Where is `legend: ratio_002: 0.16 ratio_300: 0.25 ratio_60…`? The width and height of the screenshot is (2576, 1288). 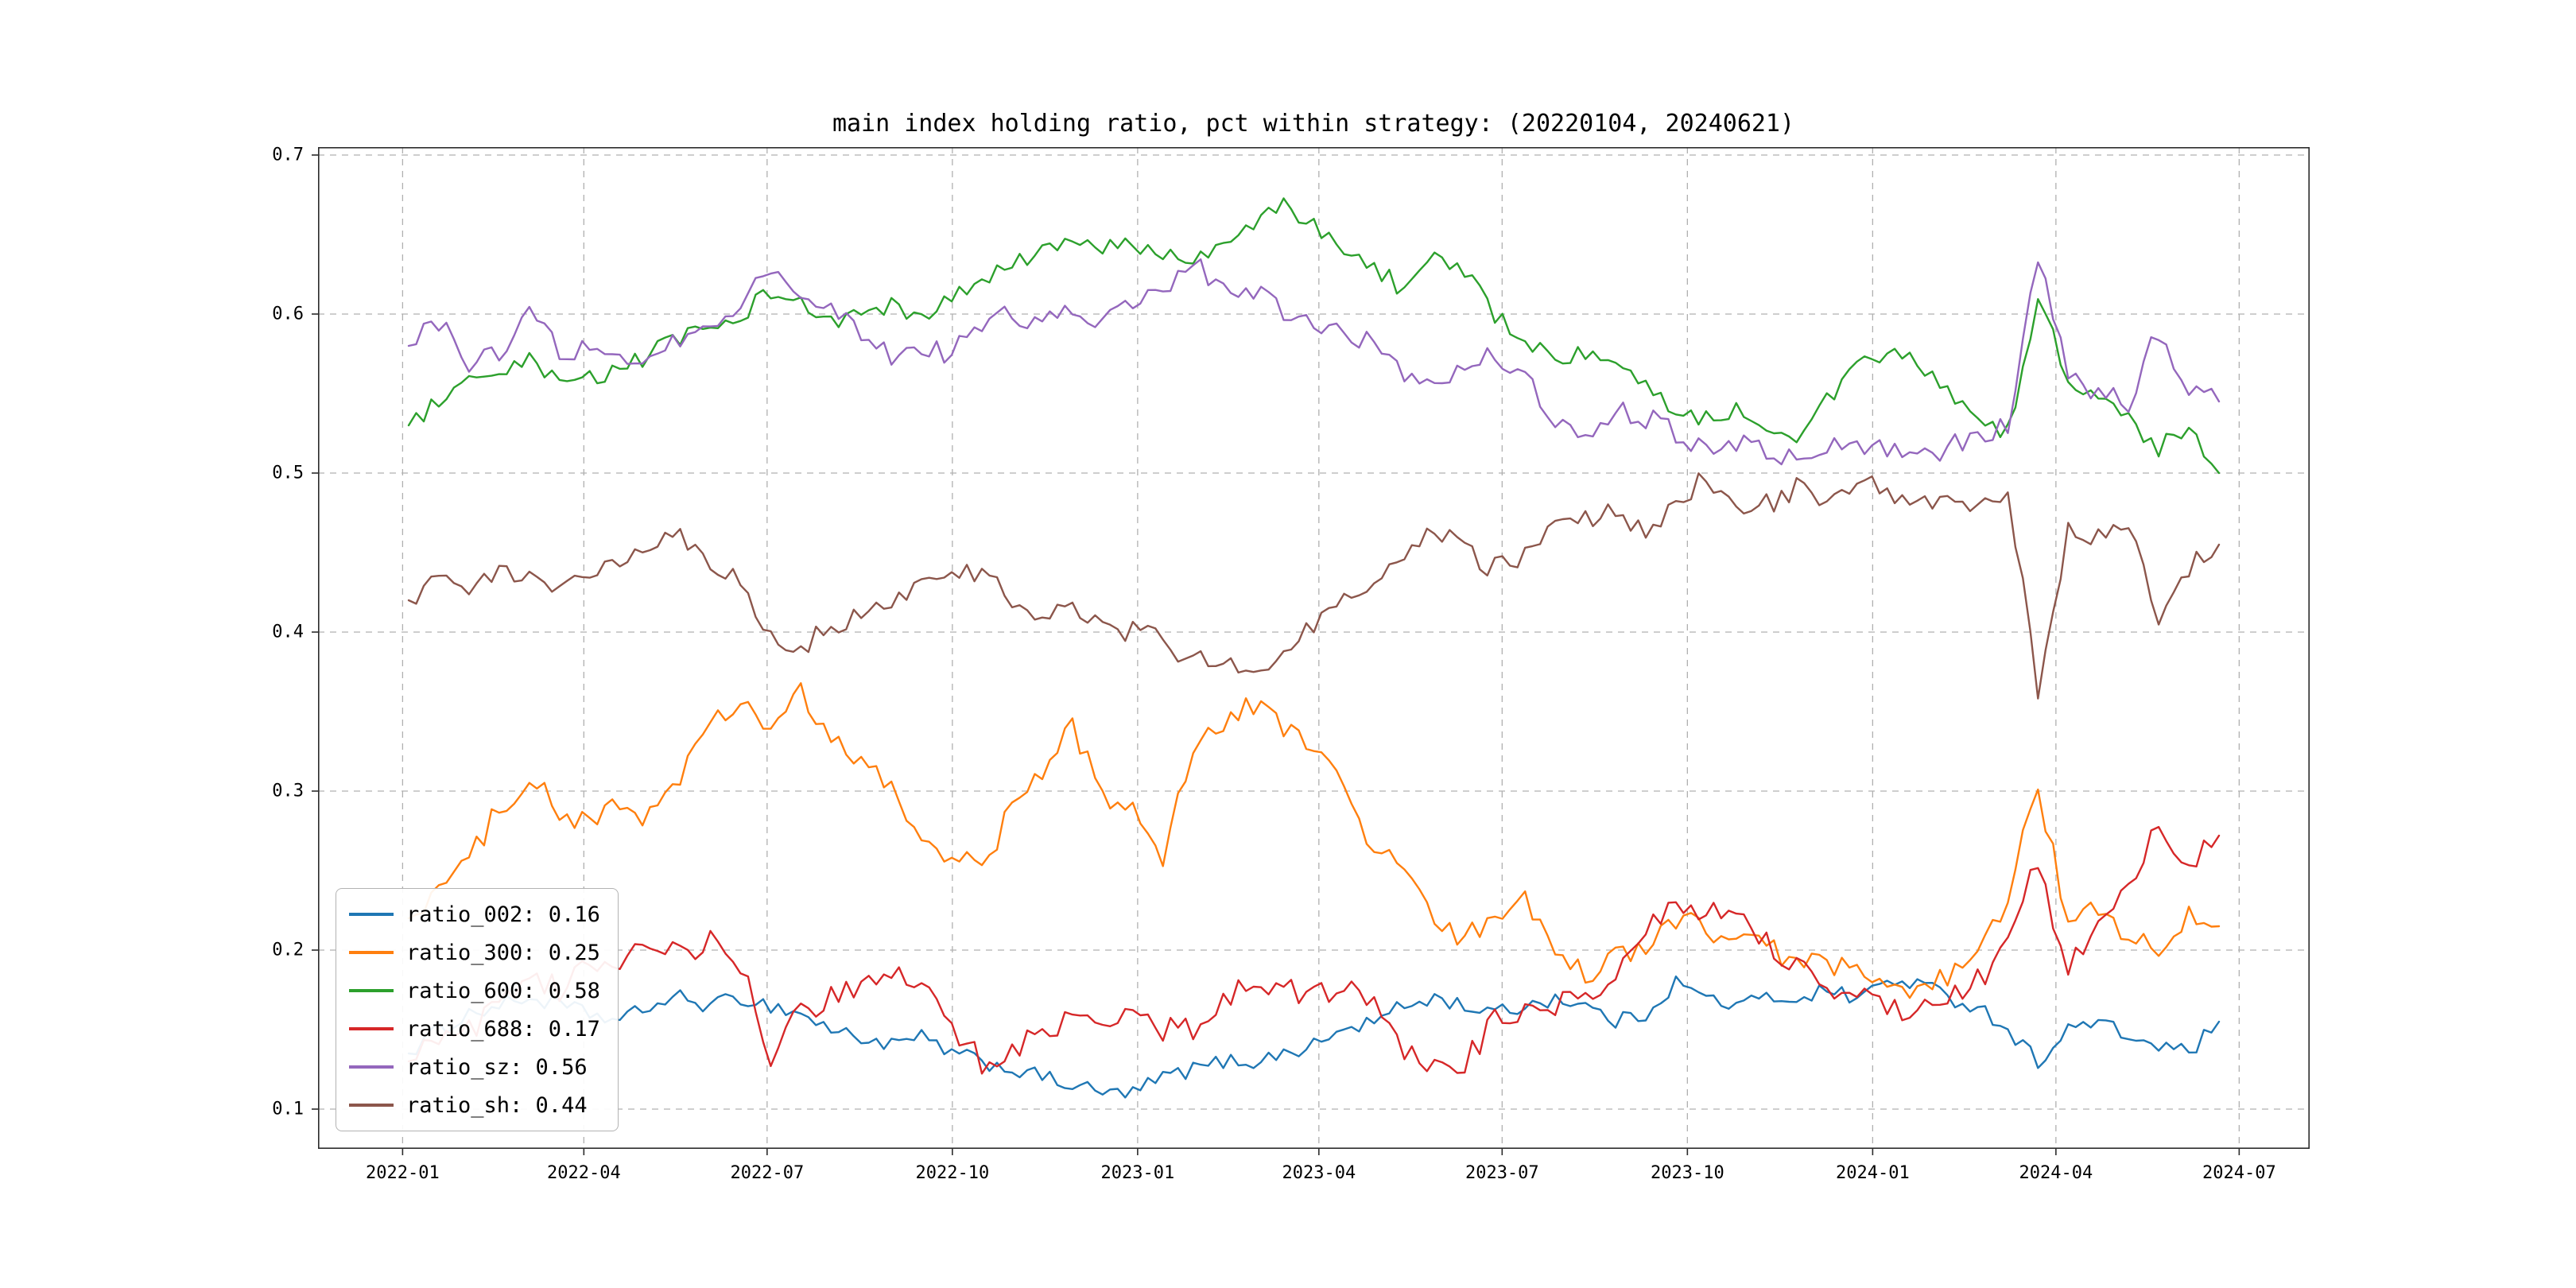
legend: ratio_002: 0.16 ratio_300: 0.25 ratio_60… is located at coordinates (478, 1009).